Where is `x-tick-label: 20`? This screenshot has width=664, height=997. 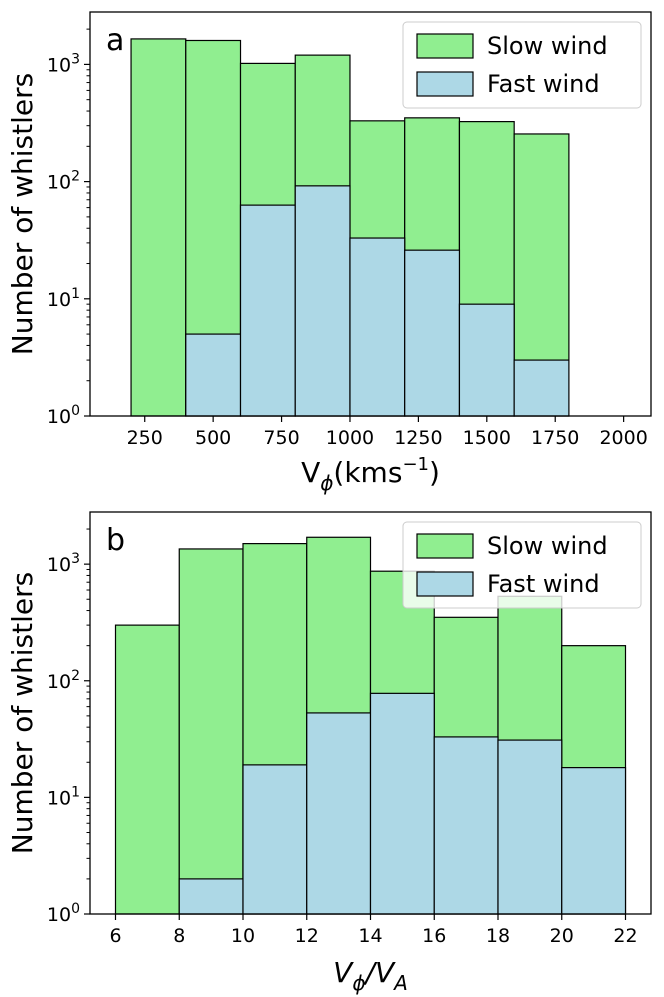 x-tick-label: 20 is located at coordinates (562, 936).